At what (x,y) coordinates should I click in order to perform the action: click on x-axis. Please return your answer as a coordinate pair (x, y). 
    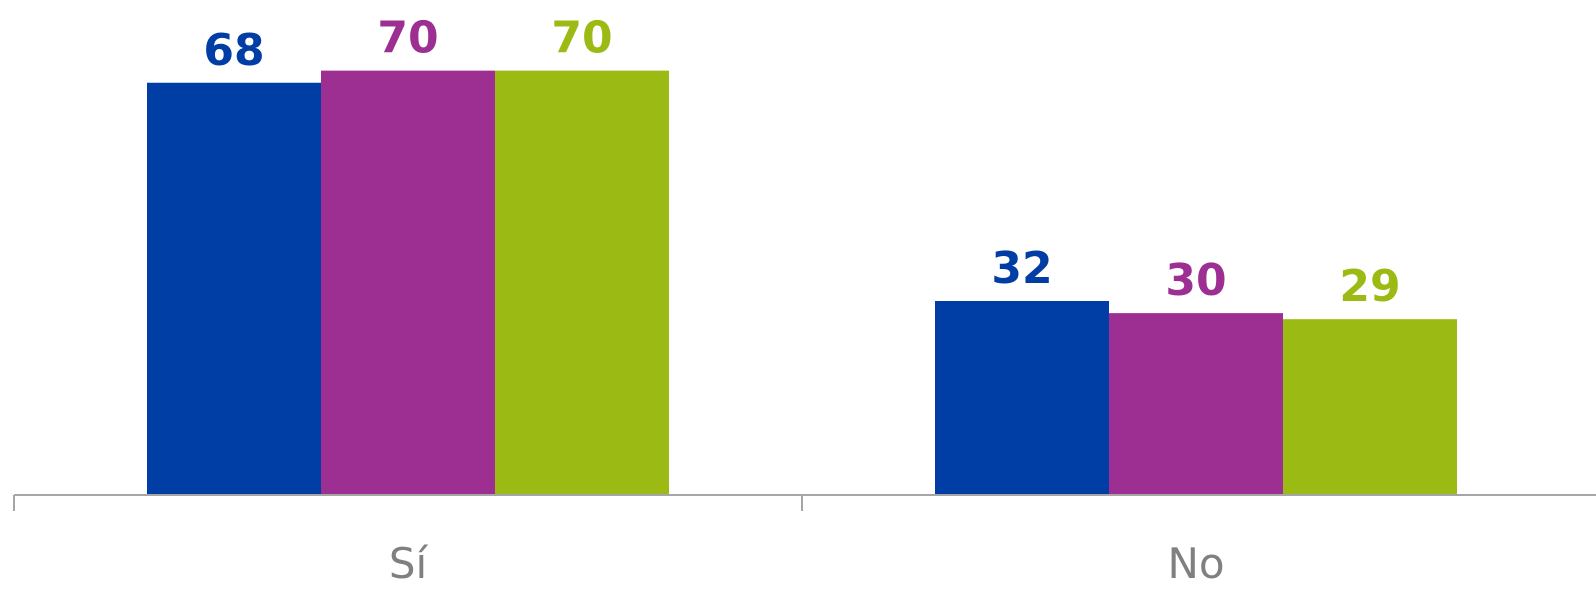
    Looking at the image, I should click on (804, 502).